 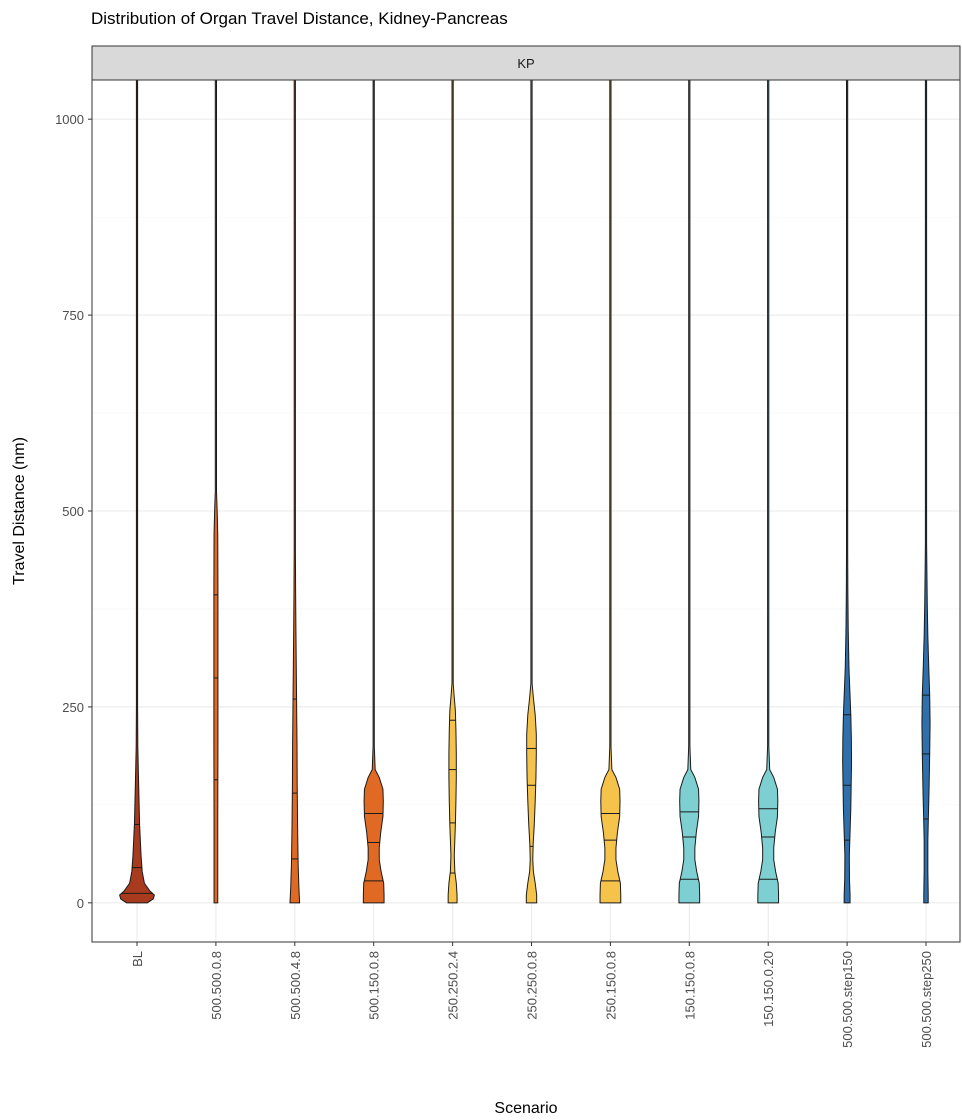 What do you see at coordinates (69, 119) in the screenshot?
I see `y-tick-label: 1000` at bounding box center [69, 119].